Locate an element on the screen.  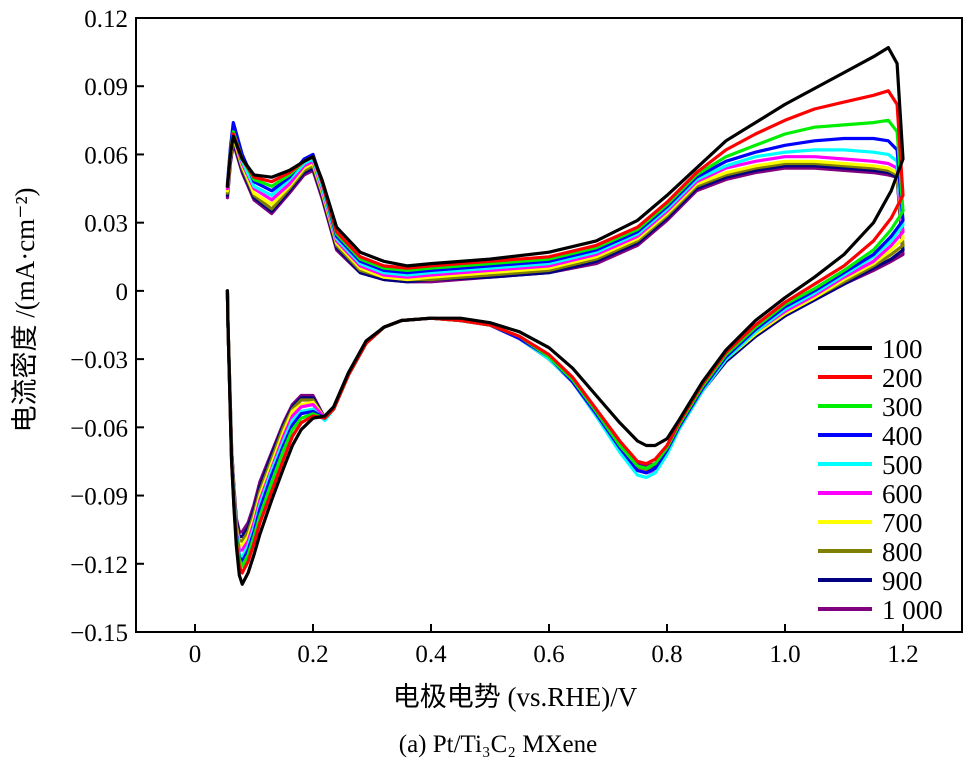
x-axis-title: 电极电势 (vs.RHE)/V is located at coordinates (515, 697).